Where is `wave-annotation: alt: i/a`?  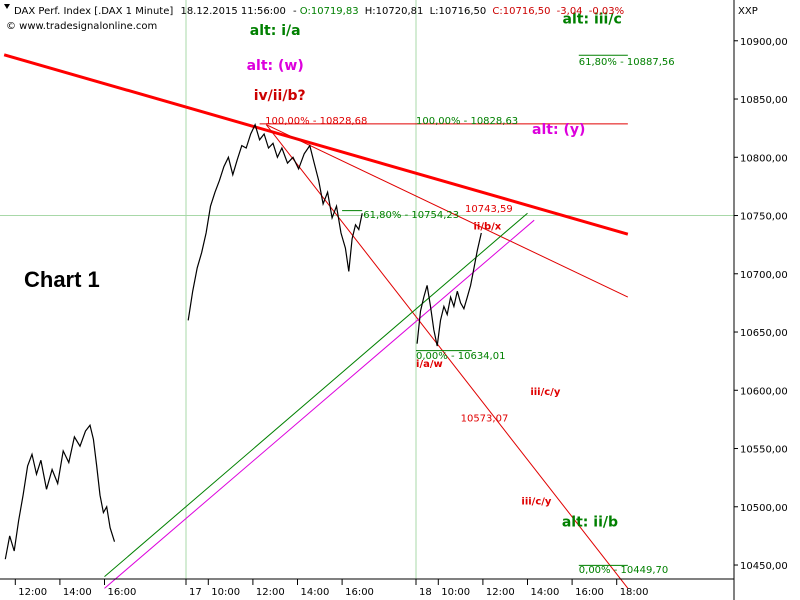 wave-annotation: alt: i/a is located at coordinates (275, 31).